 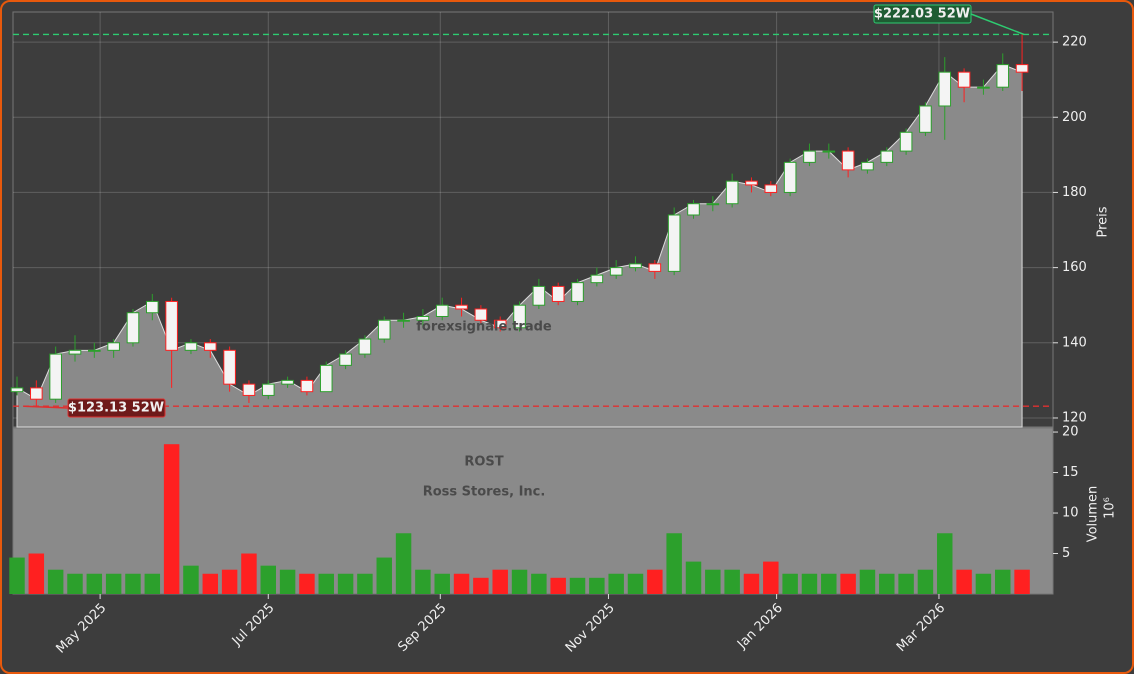 I want to click on y-tick-label: 200, so click(x=1074, y=117).